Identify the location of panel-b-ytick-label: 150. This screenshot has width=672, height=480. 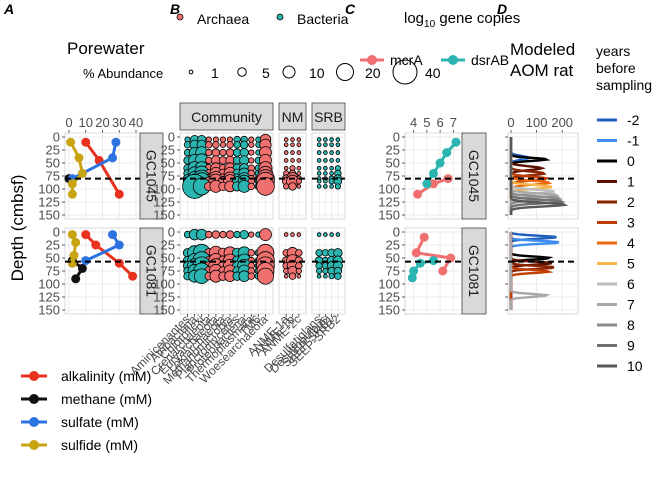
(164, 310).